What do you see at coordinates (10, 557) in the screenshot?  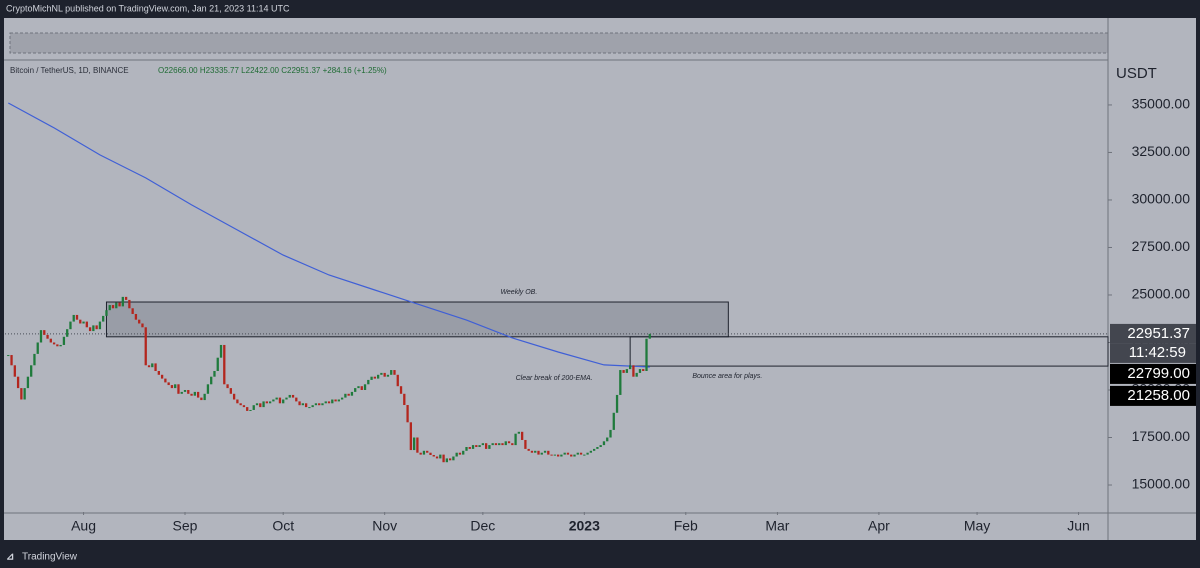 I see `logo: ⊿` at bounding box center [10, 557].